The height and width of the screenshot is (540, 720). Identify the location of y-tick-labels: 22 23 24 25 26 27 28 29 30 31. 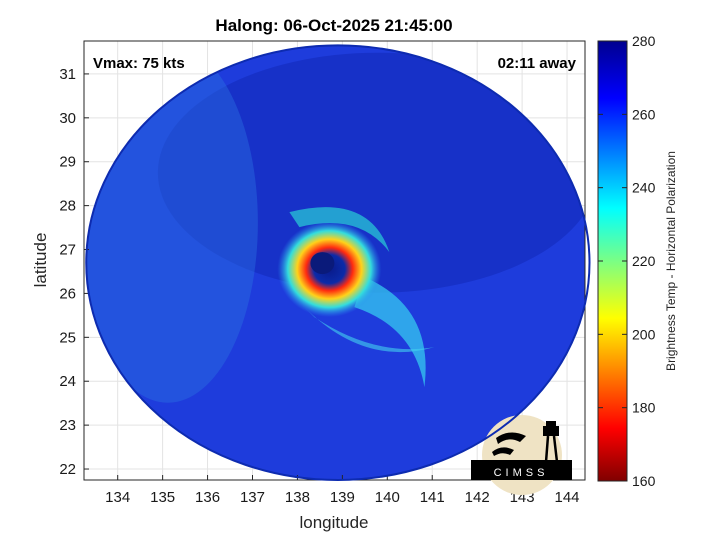
(74, 272).